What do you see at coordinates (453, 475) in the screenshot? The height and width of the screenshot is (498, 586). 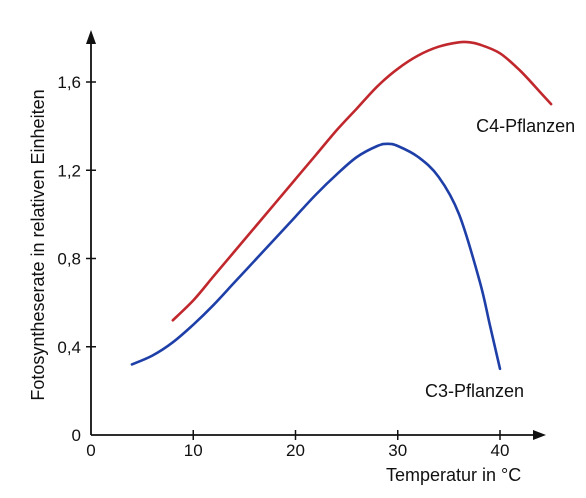 I see `x-axis-label: Temperatur in °C` at bounding box center [453, 475].